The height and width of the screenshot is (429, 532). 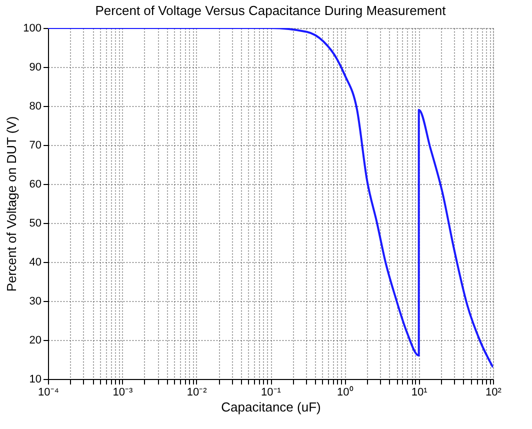 What do you see at coordinates (271, 392) in the screenshot?
I see `x-tick-label: 10⁻¹` at bounding box center [271, 392].